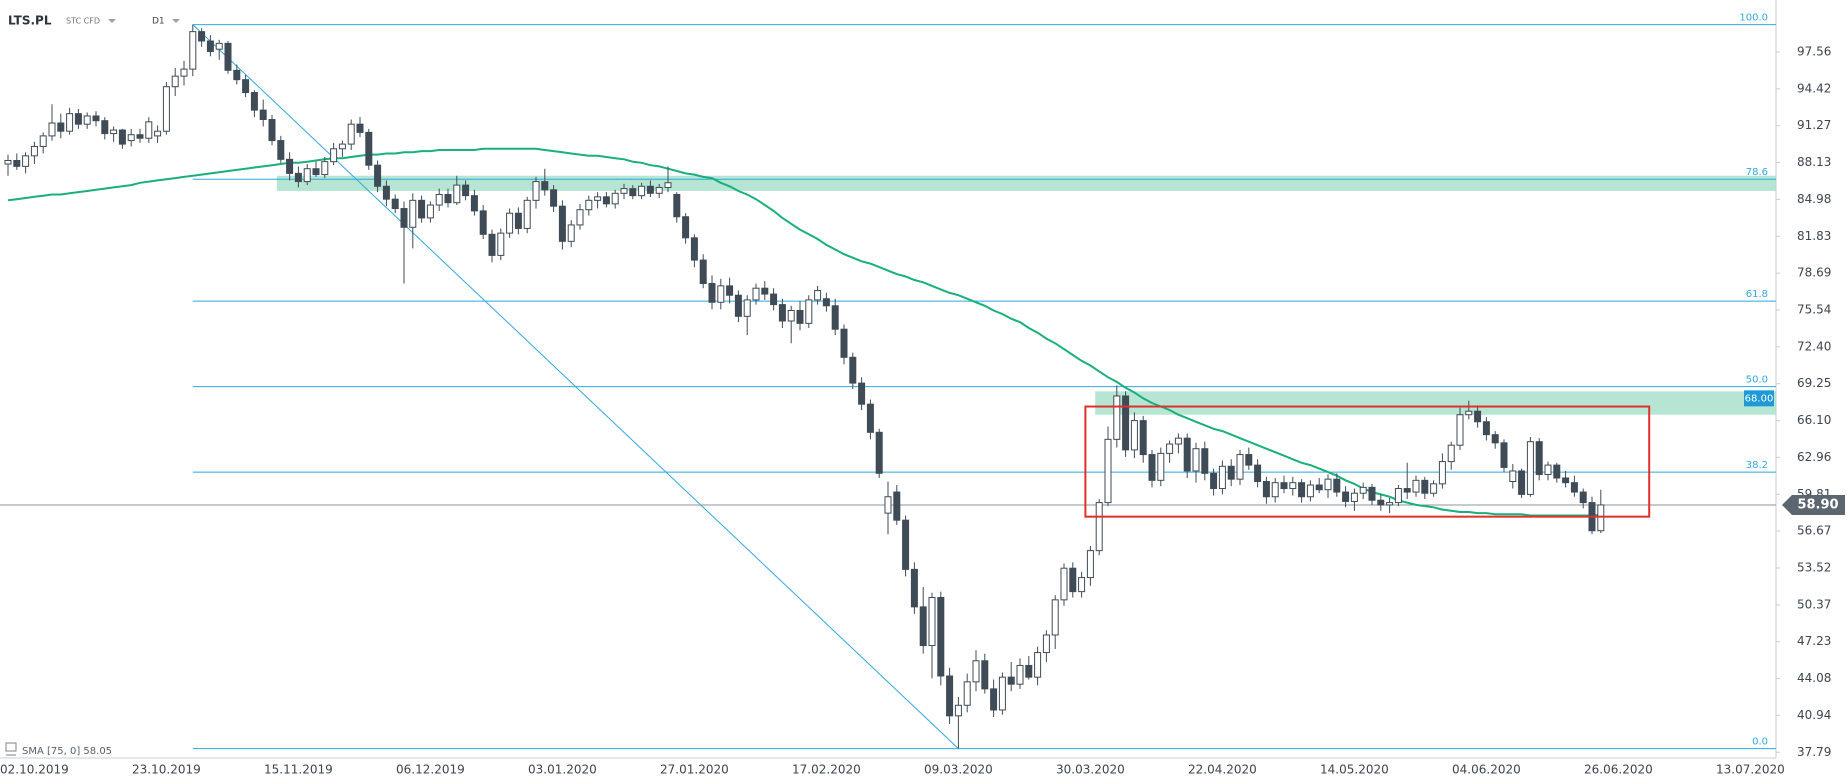 The width and height of the screenshot is (1847, 780). Describe the element at coordinates (1814, 531) in the screenshot. I see `y-tick-label: 56.67` at that location.